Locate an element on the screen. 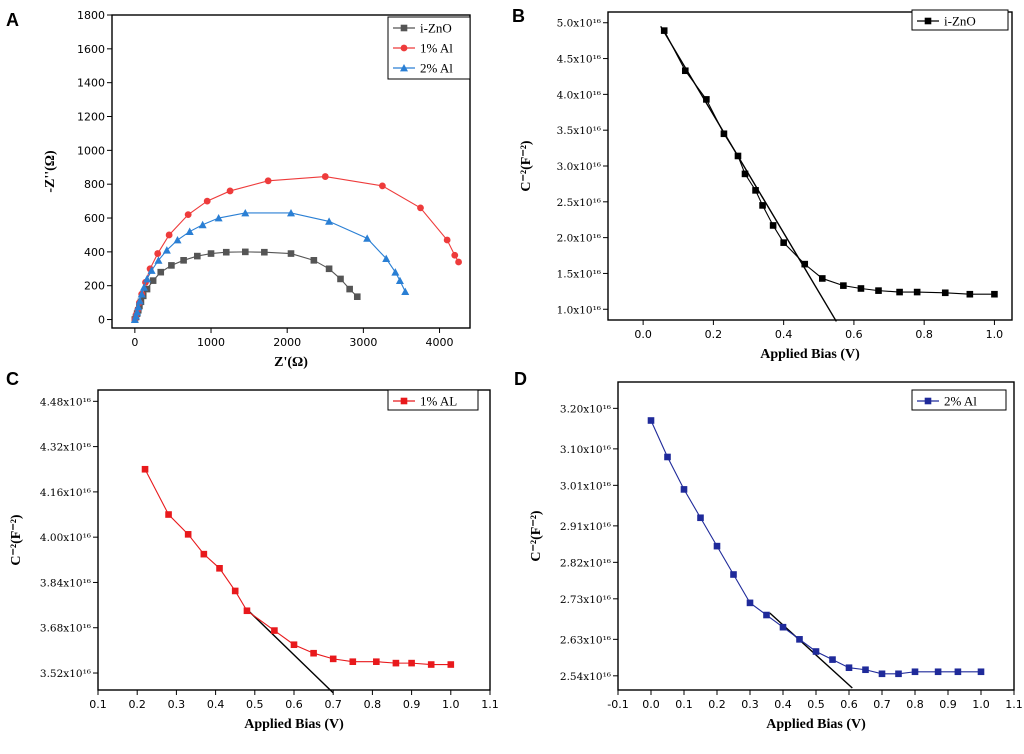 This screenshot has height=754, width=1024. legend-label-a: i-ZnO is located at coordinates (436, 28).